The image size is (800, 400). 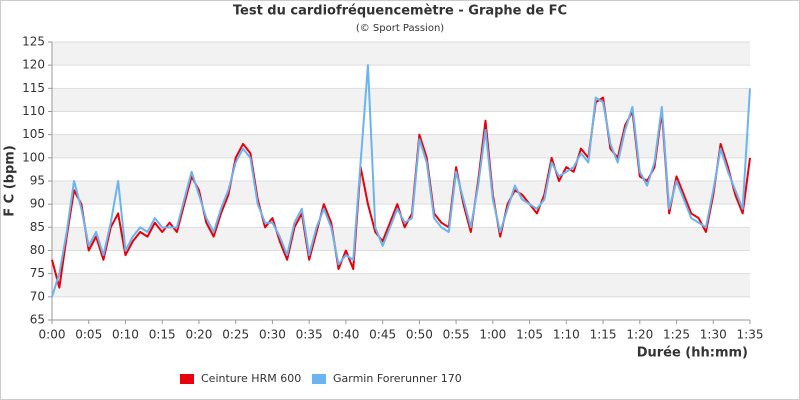 What do you see at coordinates (382, 335) in the screenshot?
I see `x-tick-label: 0:45` at bounding box center [382, 335].